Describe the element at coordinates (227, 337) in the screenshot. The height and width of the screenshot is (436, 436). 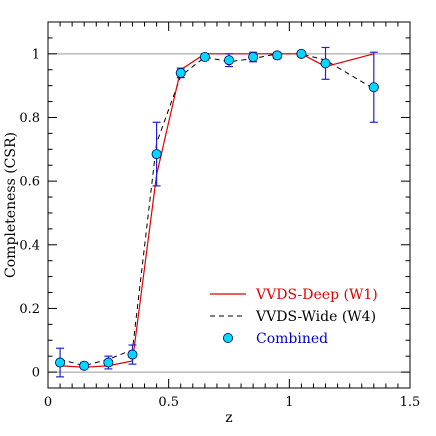
I see `legend-swatch-combined` at that location.